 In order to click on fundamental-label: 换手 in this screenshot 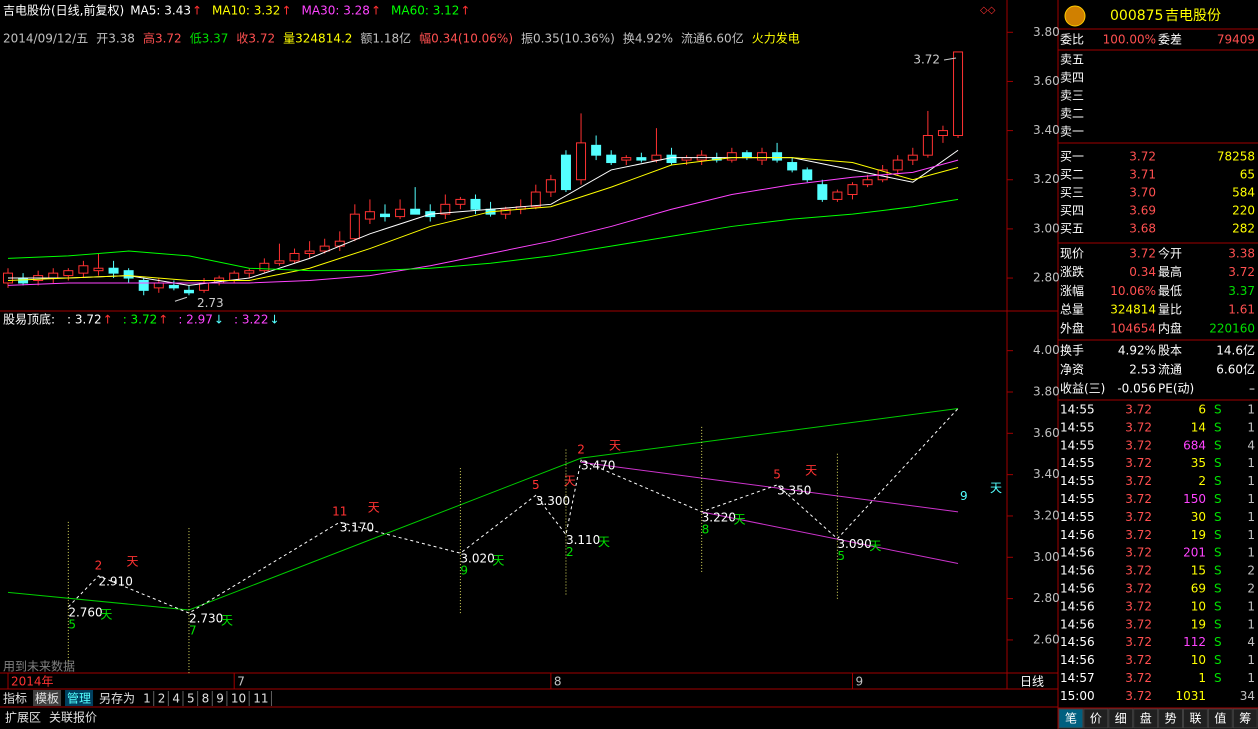, I will do `click(1072, 351)`.